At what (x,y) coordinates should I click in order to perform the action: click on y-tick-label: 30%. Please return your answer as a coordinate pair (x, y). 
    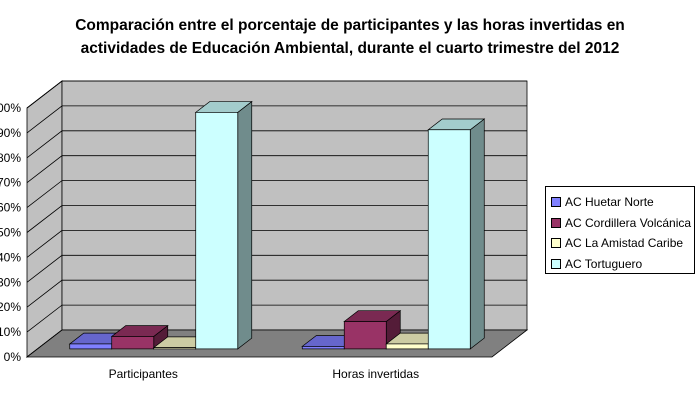
    Looking at the image, I should click on (10, 282).